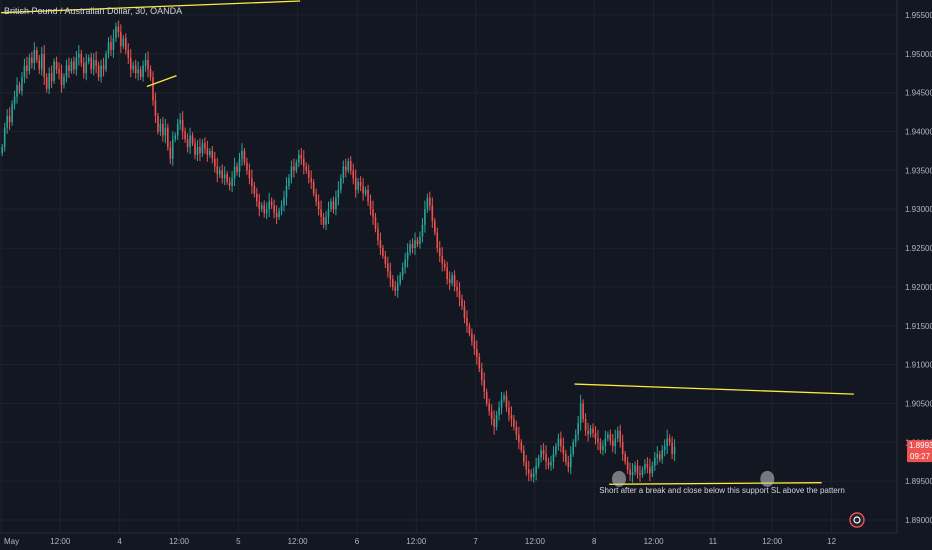 The image size is (932, 550). What do you see at coordinates (918, 132) in the screenshot?
I see `price-tick-label: 1.94000` at bounding box center [918, 132].